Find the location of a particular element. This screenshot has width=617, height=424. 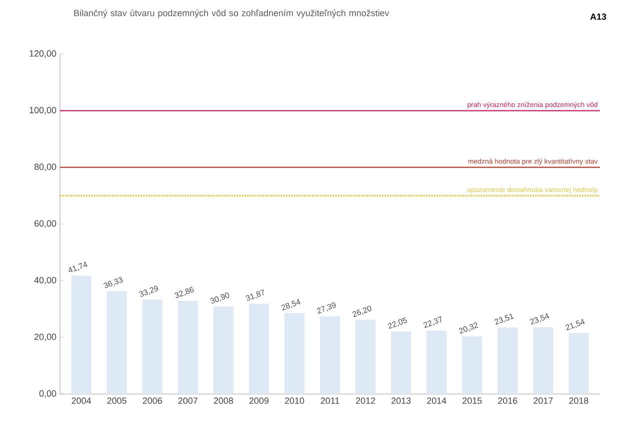

x-tick-label: 2016 is located at coordinates (508, 401).